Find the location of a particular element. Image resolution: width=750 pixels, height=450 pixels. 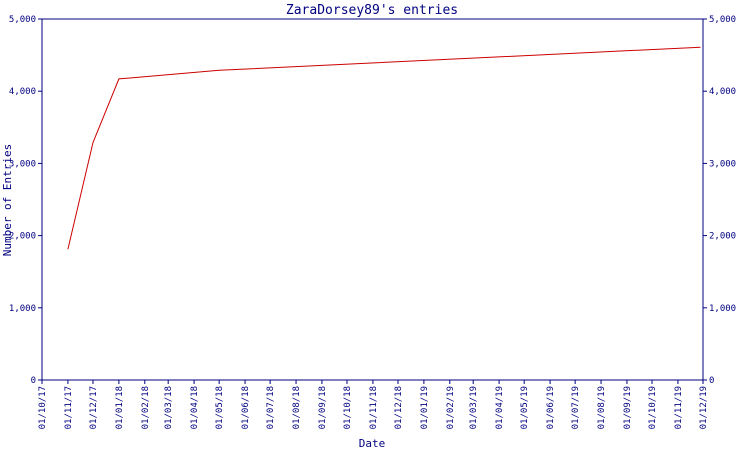

y-tick-label-right: 0 is located at coordinates (711, 381).